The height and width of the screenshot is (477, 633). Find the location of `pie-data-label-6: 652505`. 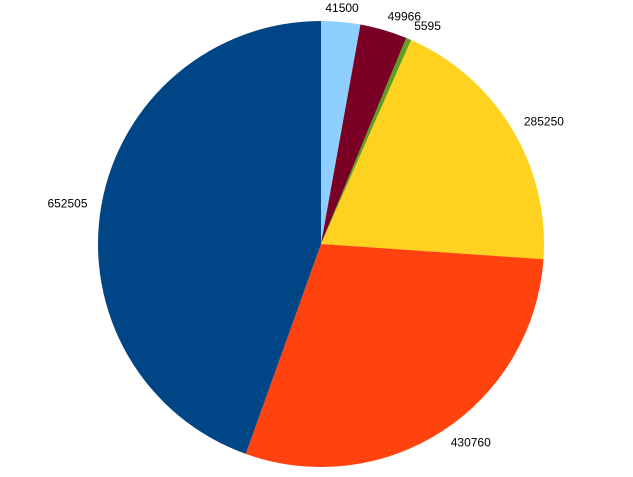

pie-data-label-6: 652505 is located at coordinates (67, 203).